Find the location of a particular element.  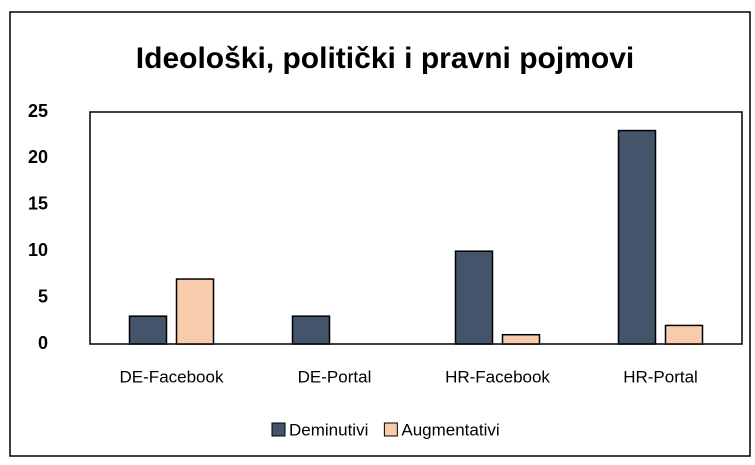

legend-label: Augmentativi is located at coordinates (450, 429).